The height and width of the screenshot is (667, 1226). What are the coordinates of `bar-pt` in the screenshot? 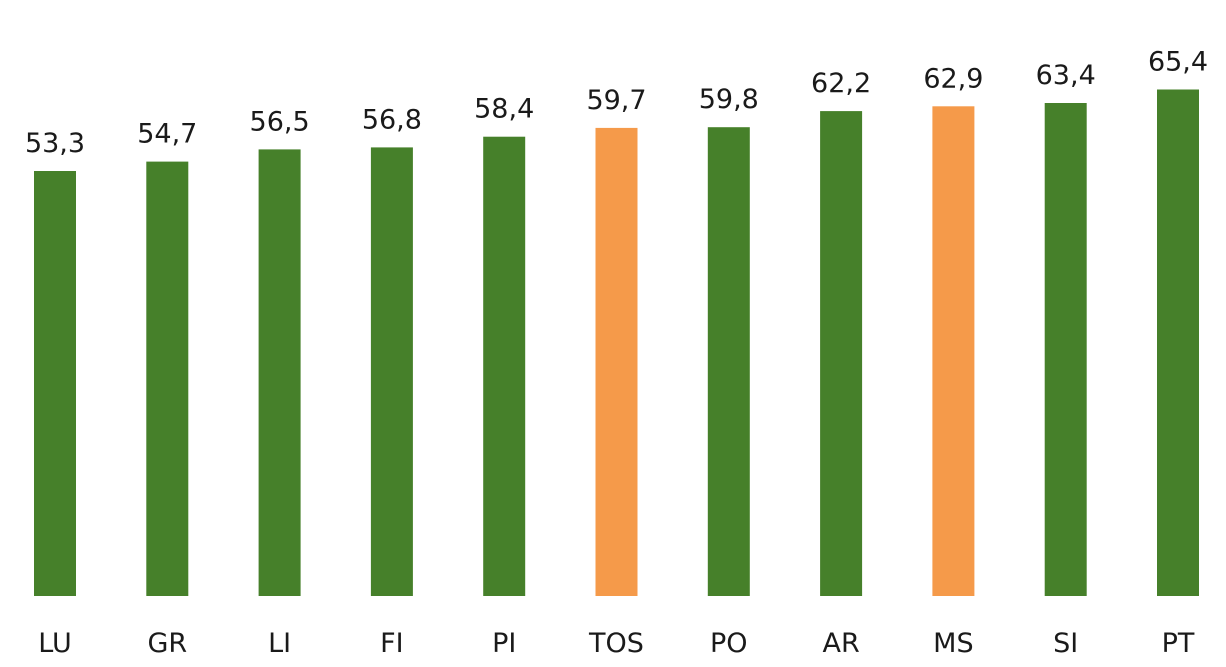 It's located at (1178, 342).